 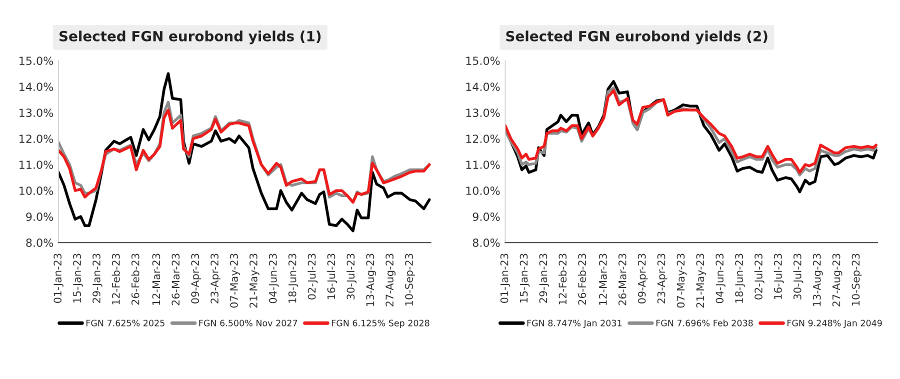 I want to click on legend-label: FGN 6.125% Sep 2028, so click(x=381, y=324).